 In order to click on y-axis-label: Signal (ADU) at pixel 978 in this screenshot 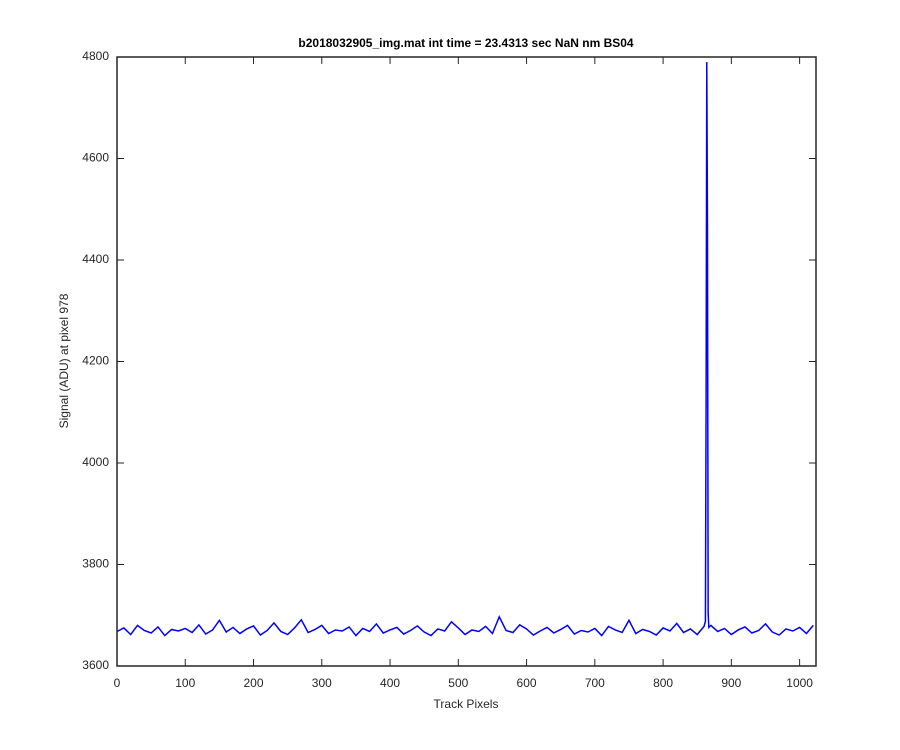, I will do `click(64, 360)`.